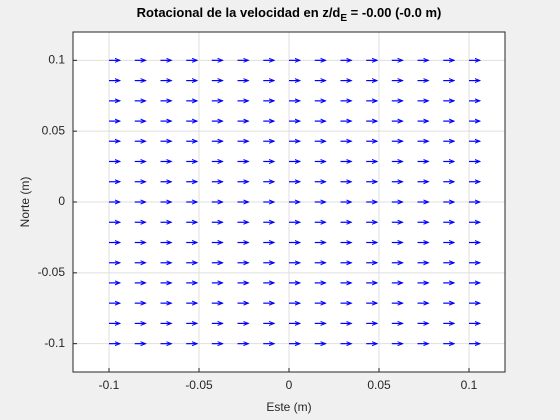 This screenshot has width=560, height=420. What do you see at coordinates (54, 130) in the screenshot?
I see `y-tick-label: 0.05` at bounding box center [54, 130].